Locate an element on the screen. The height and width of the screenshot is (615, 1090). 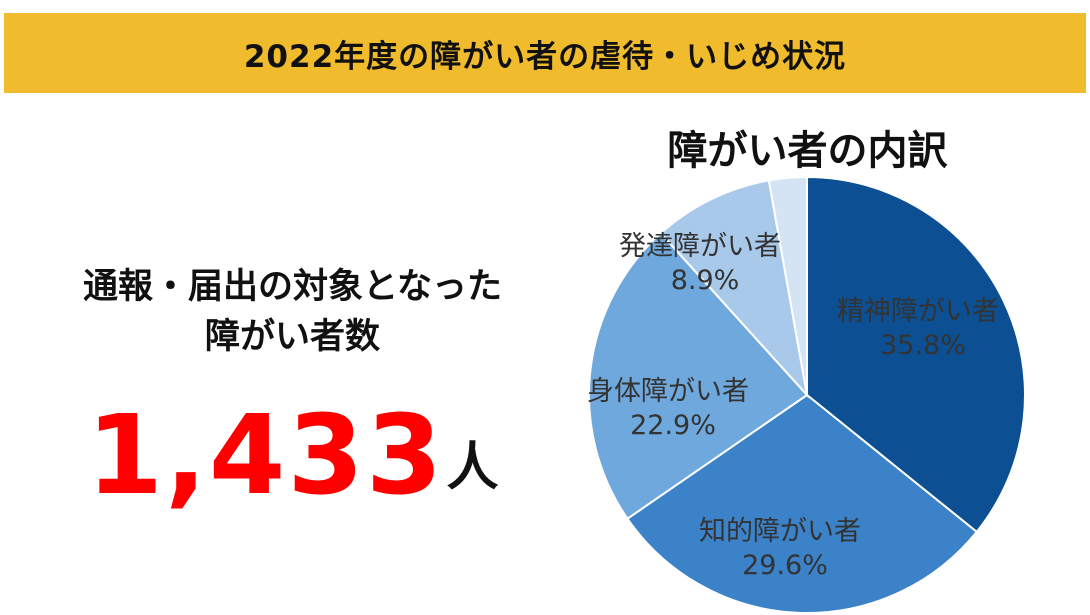
slice-label-category: 知的障がい者 is located at coordinates (780, 531).